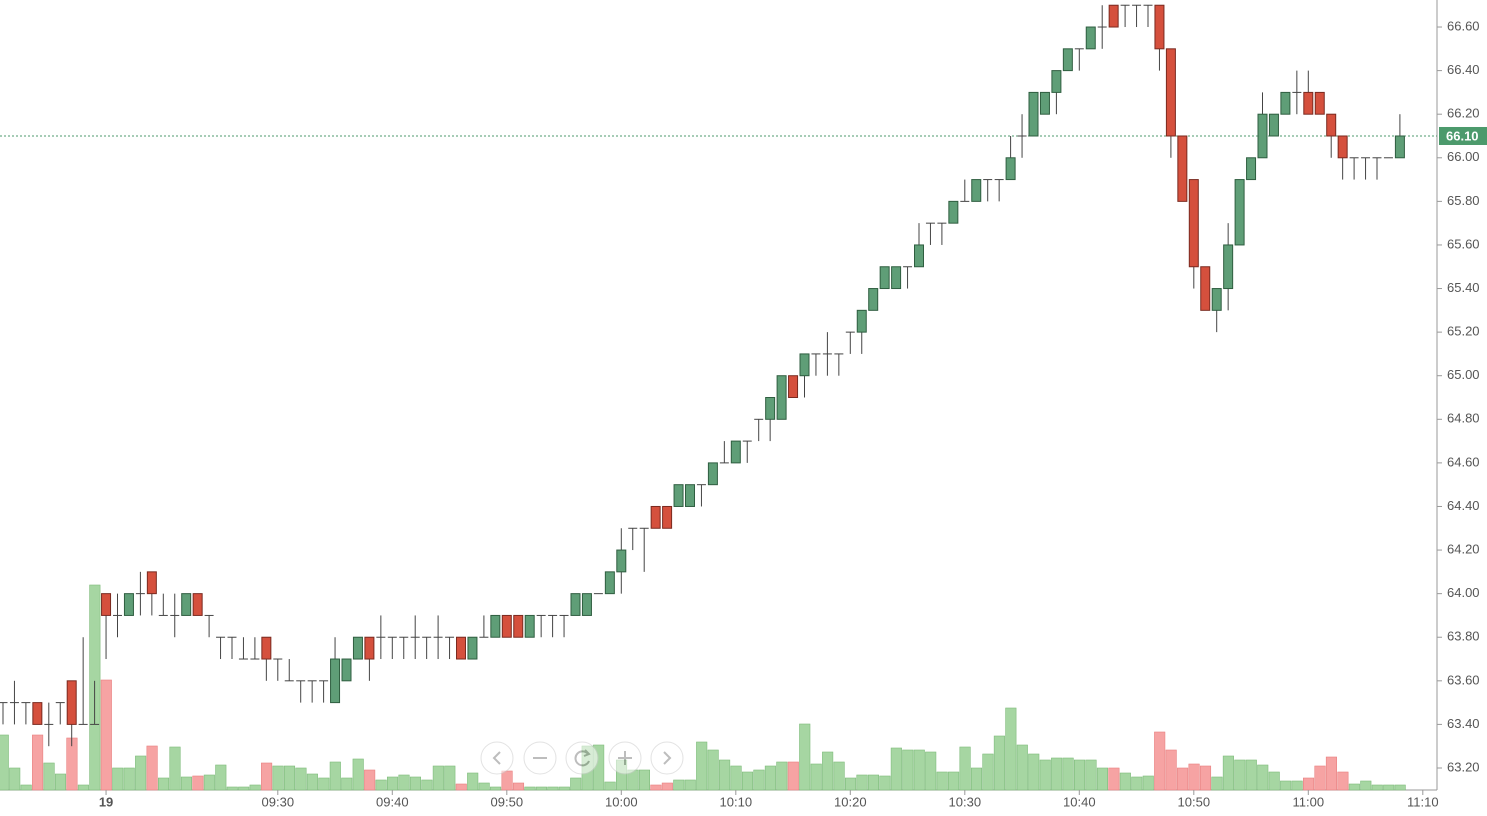 The width and height of the screenshot is (1487, 816). I want to click on x-tick-label: 10:00, so click(621, 801).